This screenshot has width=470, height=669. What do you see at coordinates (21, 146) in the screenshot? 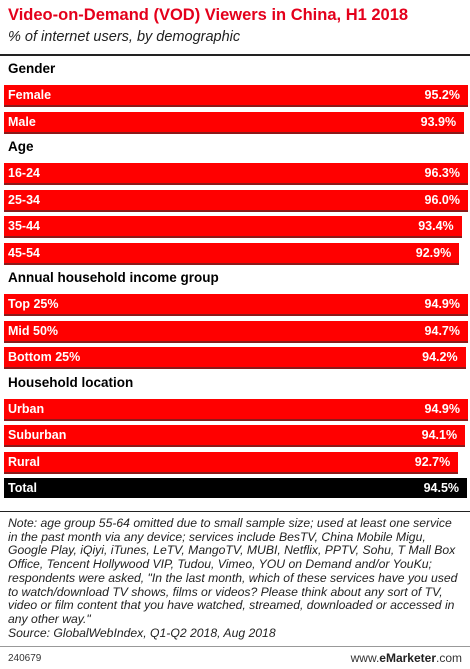
I see `group-label-age: Age` at bounding box center [21, 146].